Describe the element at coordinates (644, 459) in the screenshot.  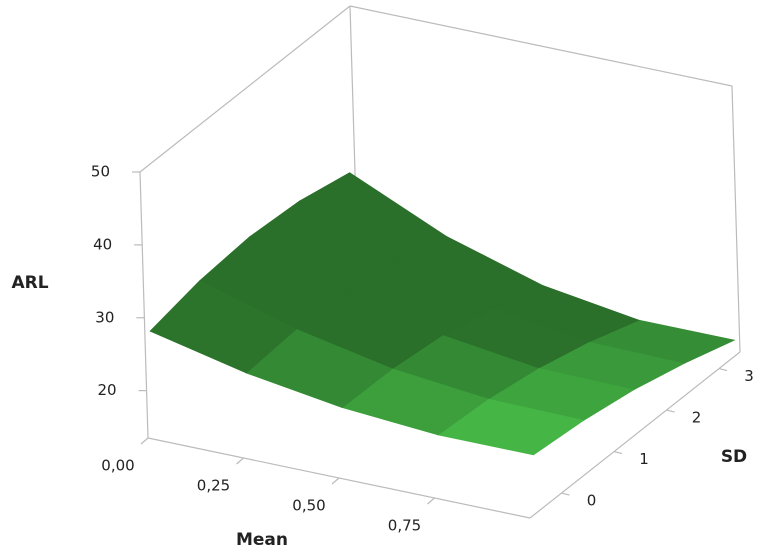
I see `y-tick-label: 1` at that location.